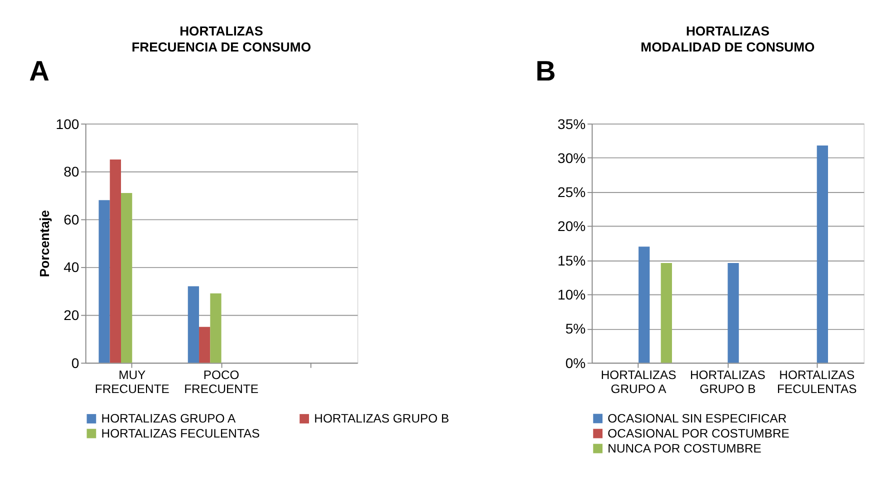 This screenshot has width=874, height=492. Describe the element at coordinates (221, 382) in the screenshot. I see `x-tick-label: POCO FRECUENTE` at that location.